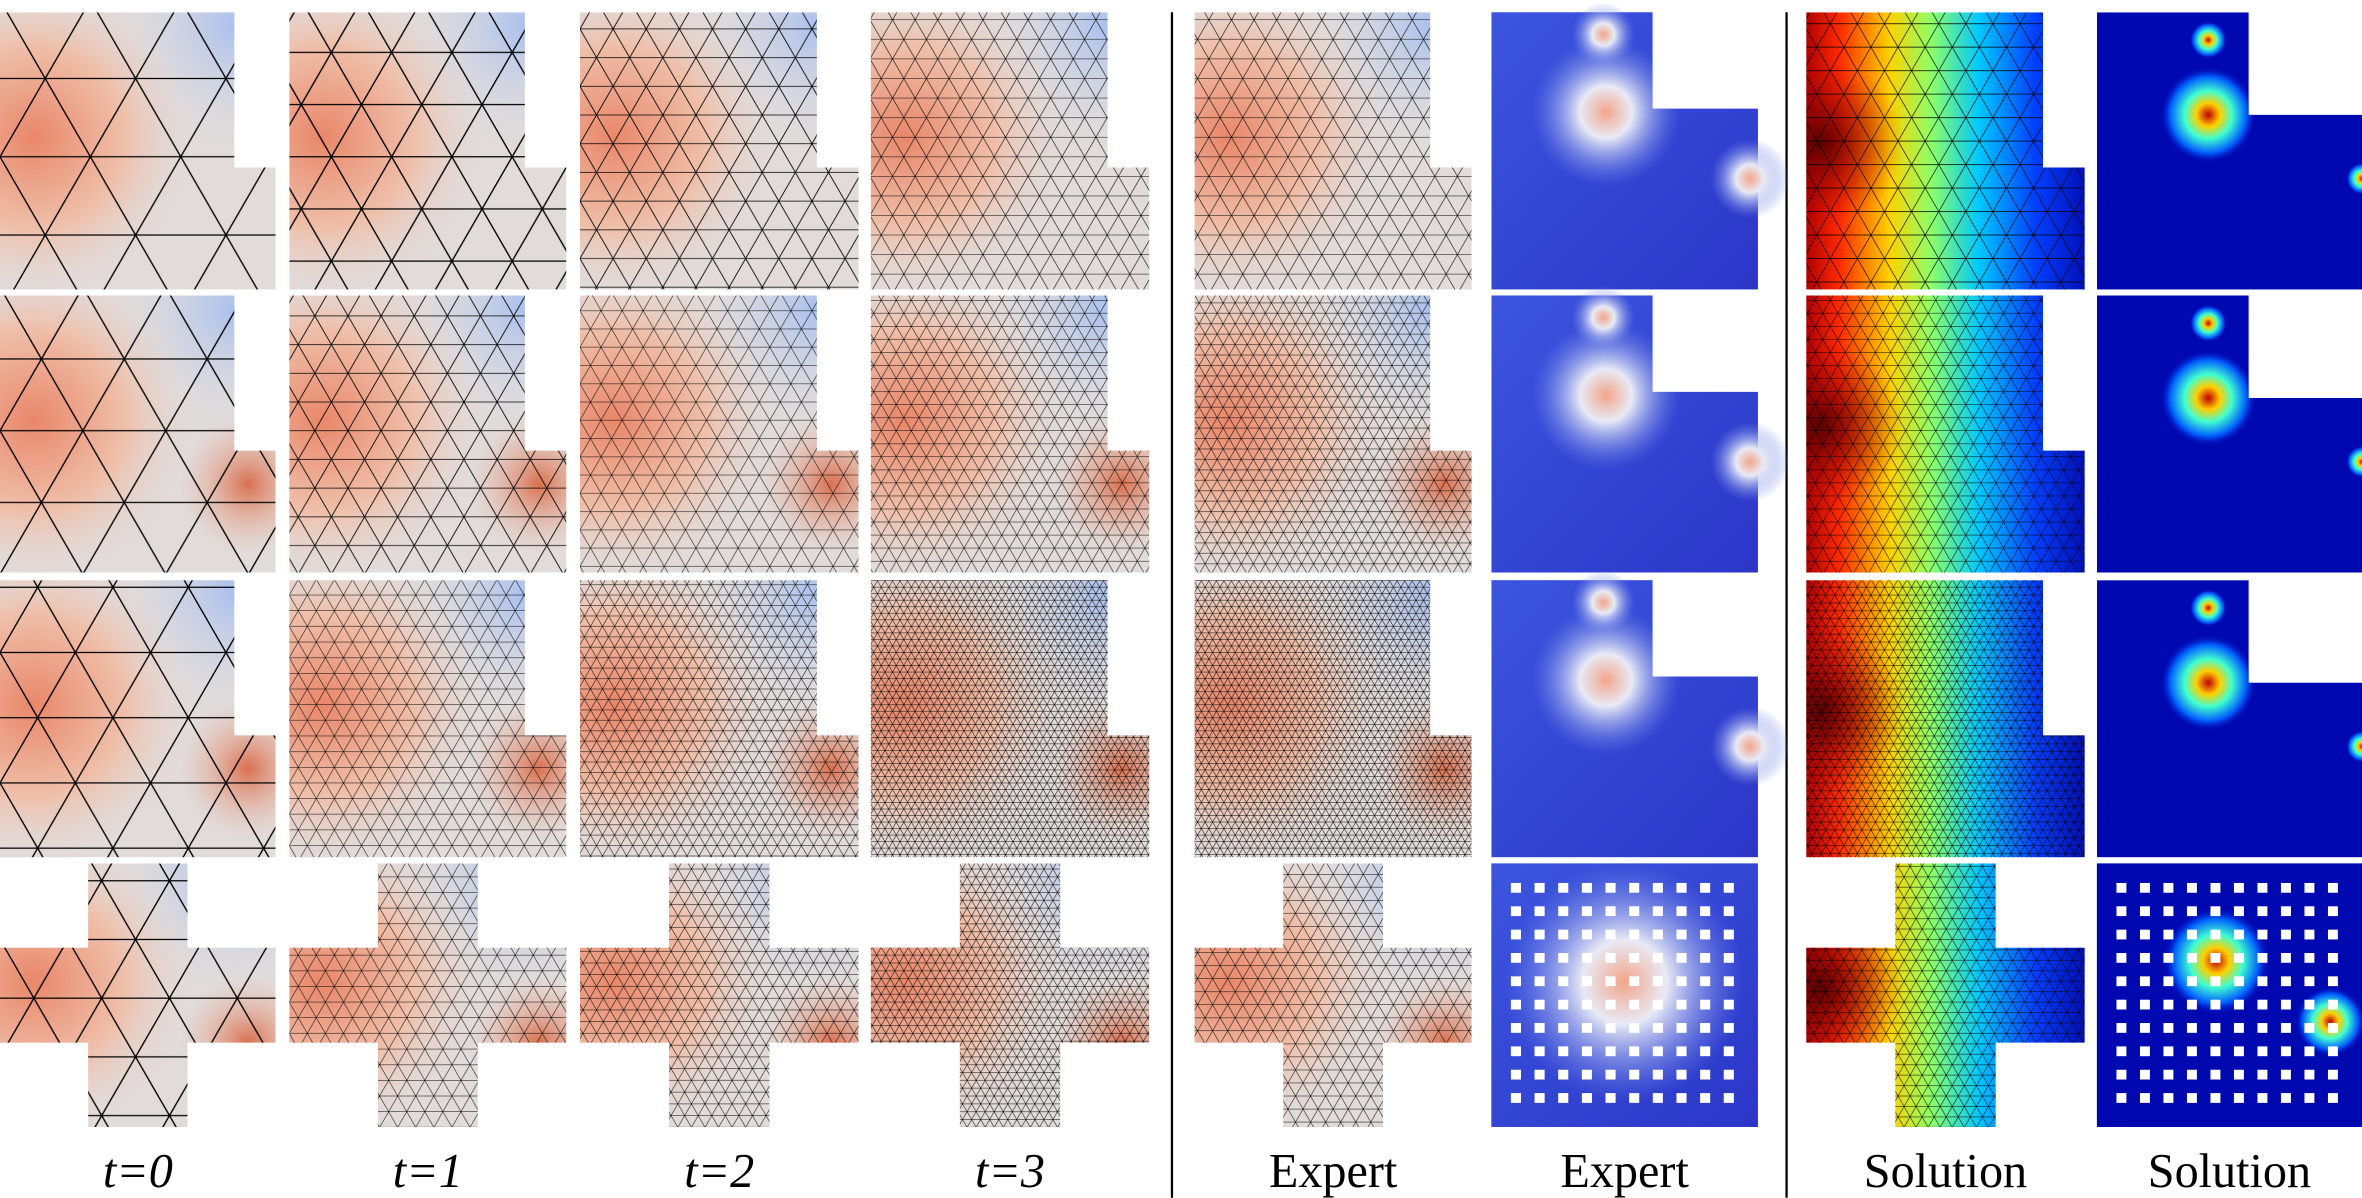 The width and height of the screenshot is (2362, 1198). What do you see at coordinates (1624, 1171) in the screenshot?
I see `column-label: Expert` at bounding box center [1624, 1171].